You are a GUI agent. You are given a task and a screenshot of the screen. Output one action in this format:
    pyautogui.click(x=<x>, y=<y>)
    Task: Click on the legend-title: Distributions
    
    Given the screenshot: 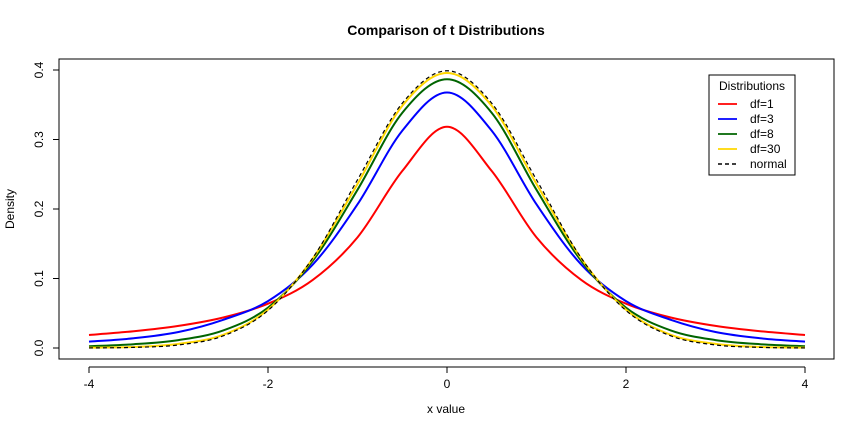 What is the action you would take?
    pyautogui.click(x=752, y=86)
    